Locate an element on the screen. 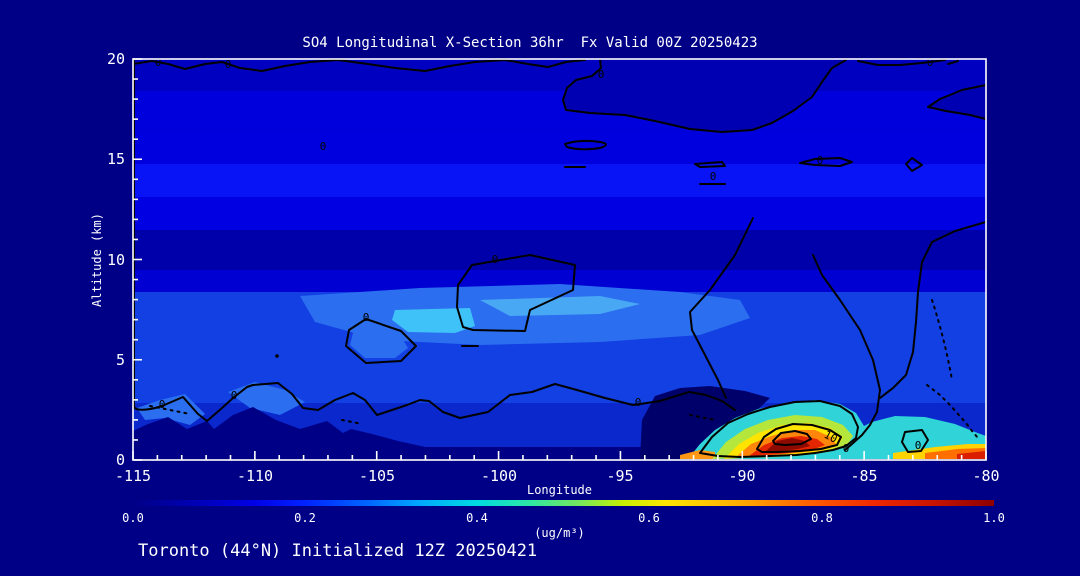 The width and height of the screenshot is (1080, 576). colorbar-gradient is located at coordinates (563, 503).